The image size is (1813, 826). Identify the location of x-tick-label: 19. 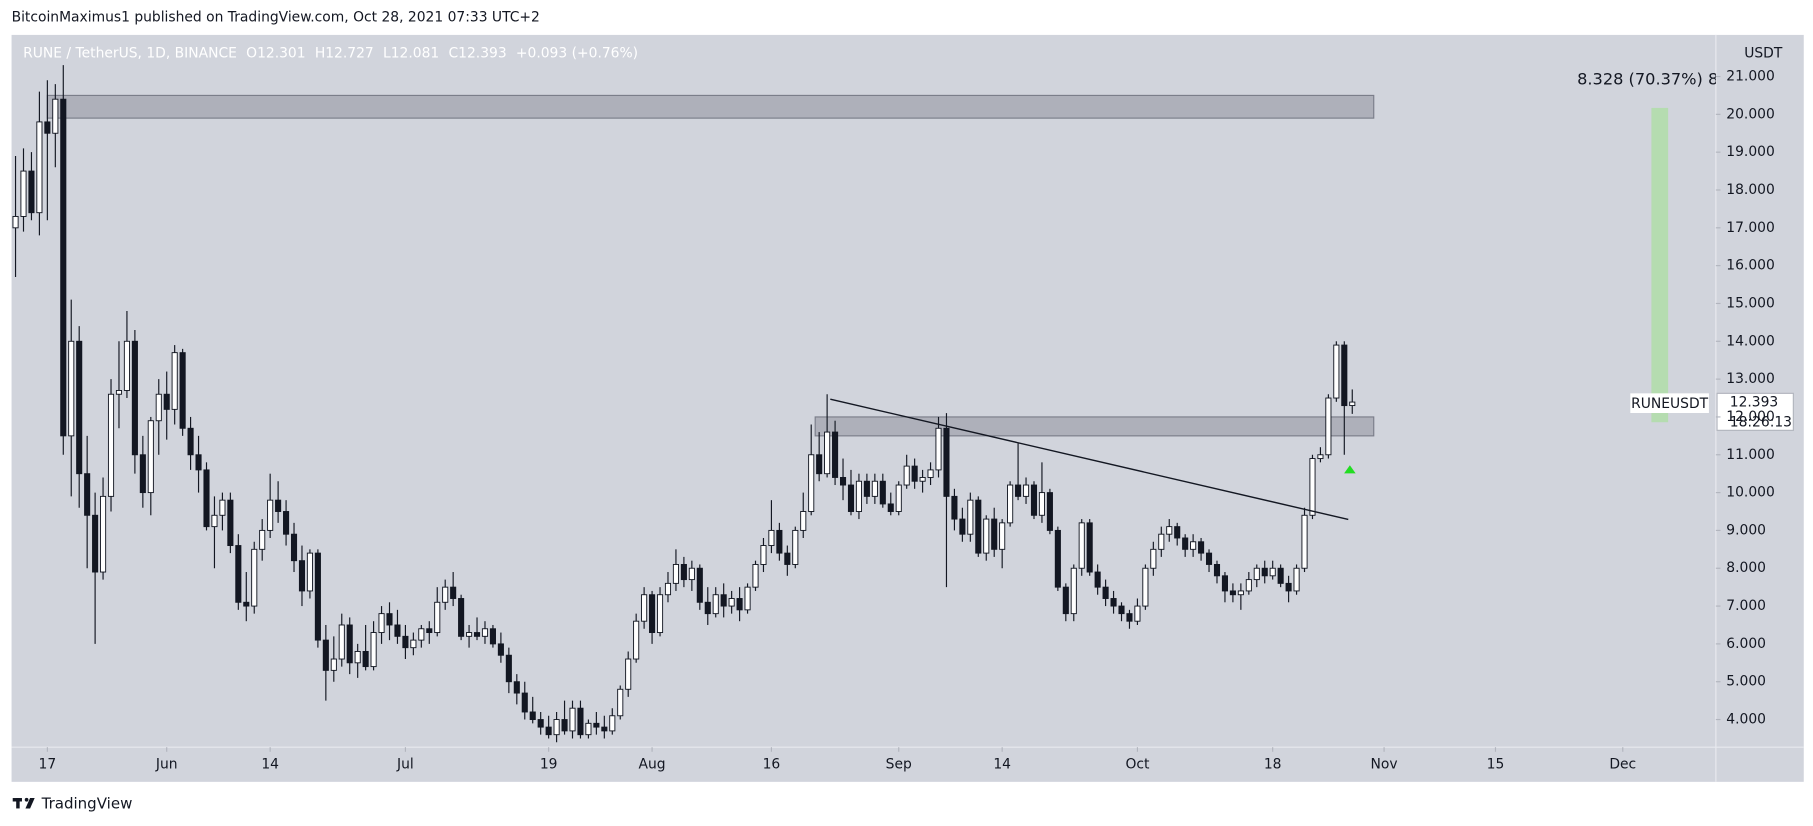
(549, 765).